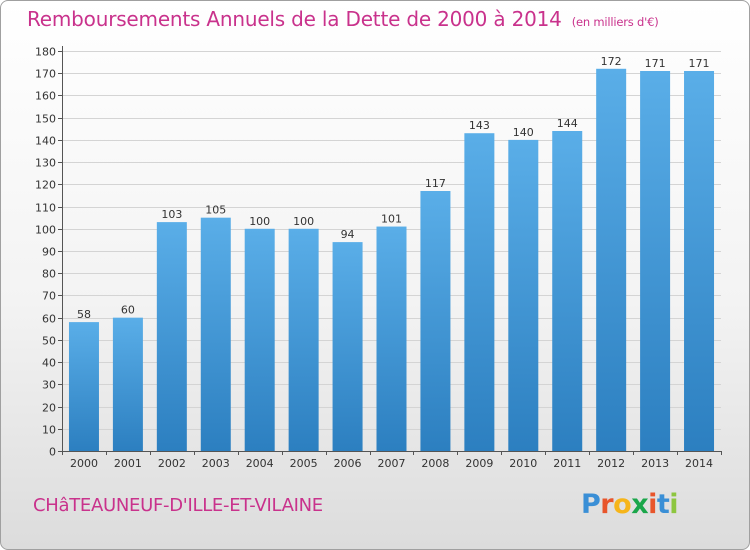  What do you see at coordinates (435, 463) in the screenshot?
I see `x-tick-label: 2008` at bounding box center [435, 463].